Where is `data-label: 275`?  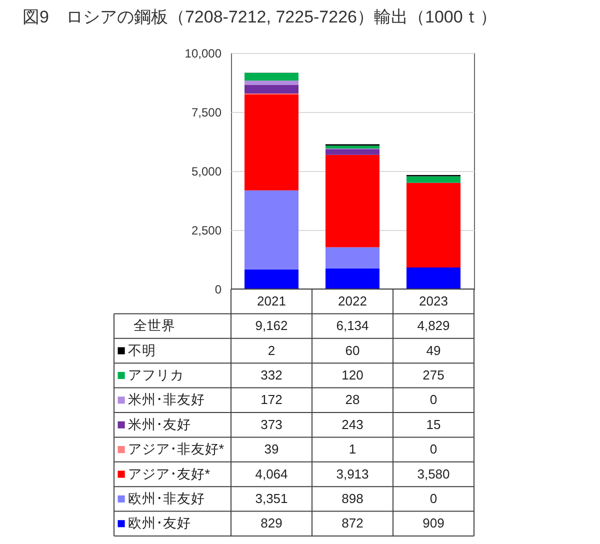 data-label: 275 is located at coordinates (433, 374).